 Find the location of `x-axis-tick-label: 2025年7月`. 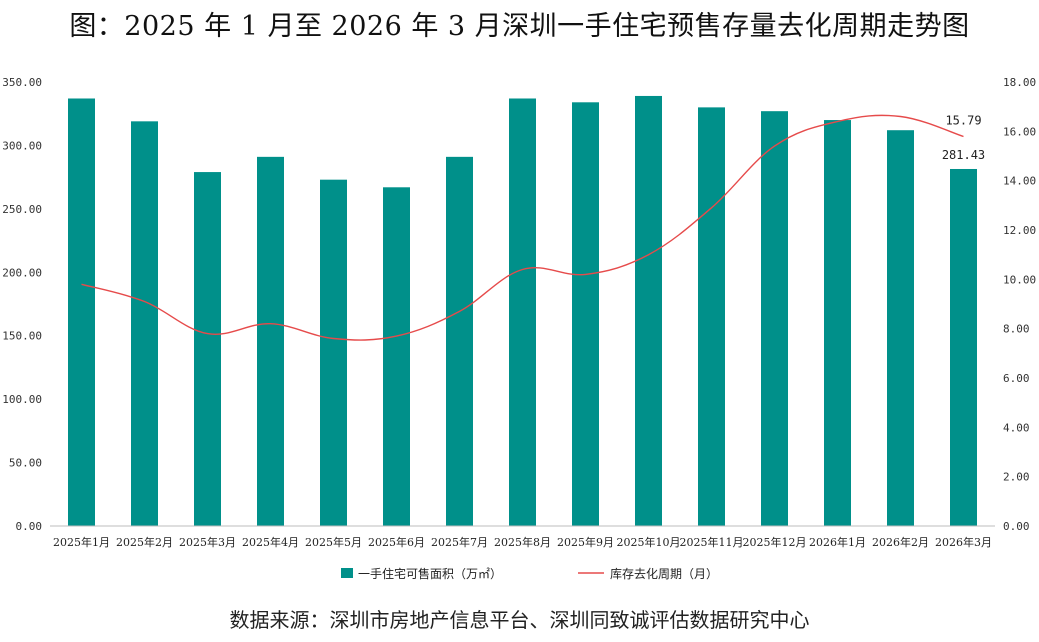

x-axis-tick-label: 2025年7月 is located at coordinates (459, 542).